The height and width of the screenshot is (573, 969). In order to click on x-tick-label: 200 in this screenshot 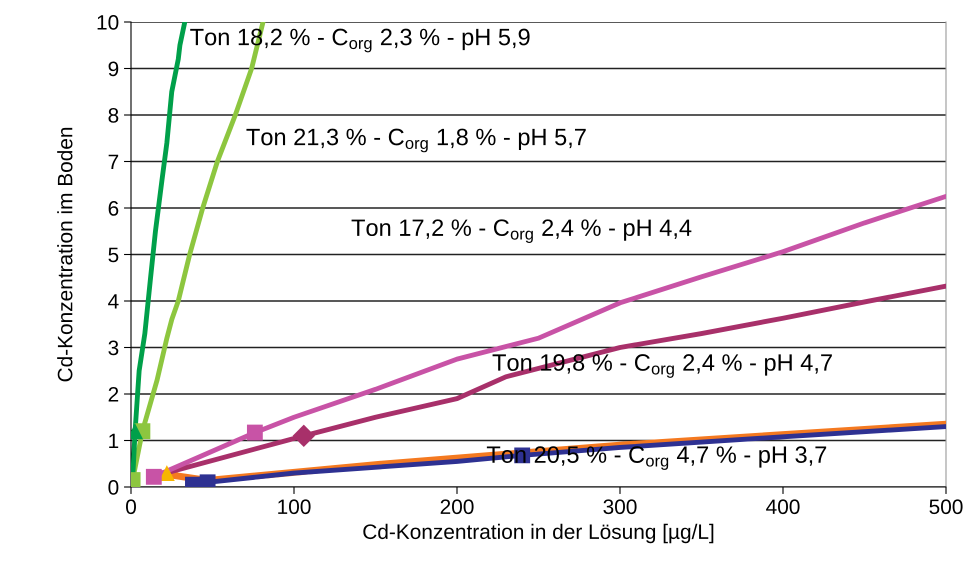, I will do `click(457, 506)`.